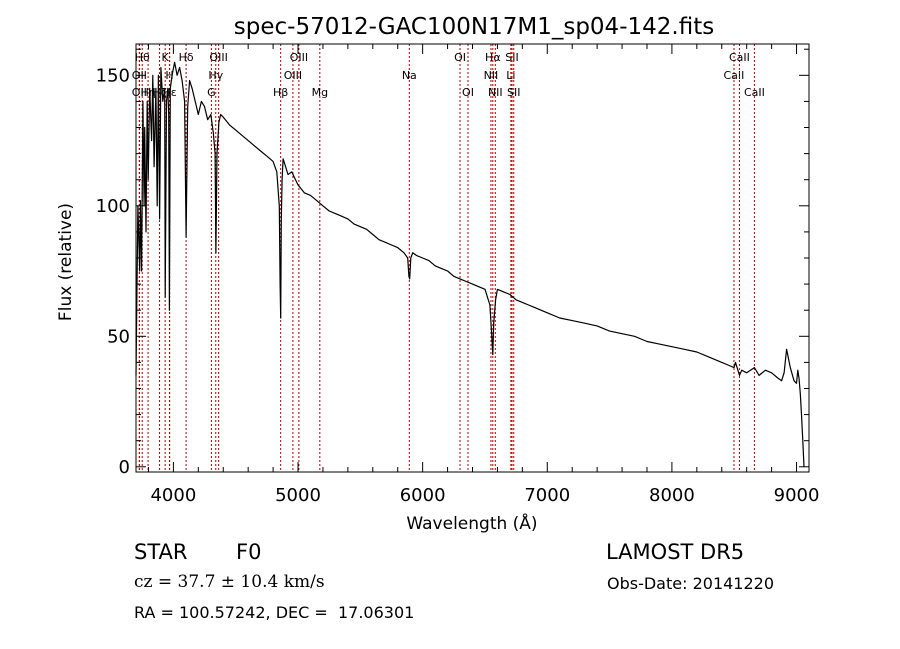 The height and width of the screenshot is (649, 900). What do you see at coordinates (423, 495) in the screenshot?
I see `x-tick-label-2: 6000` at bounding box center [423, 495].